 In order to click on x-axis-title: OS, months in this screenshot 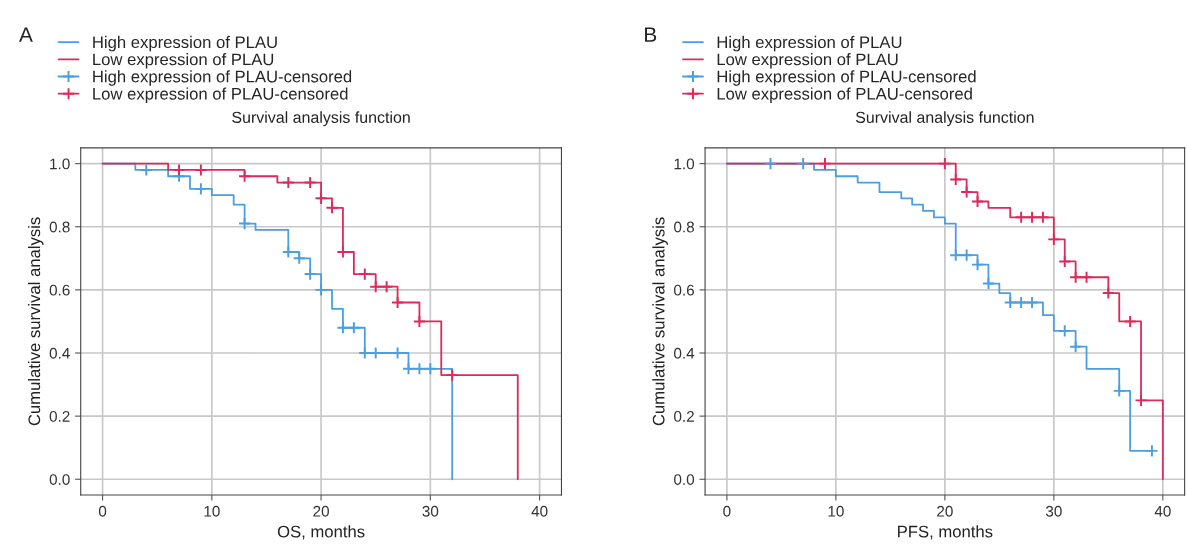, I will do `click(321, 532)`.